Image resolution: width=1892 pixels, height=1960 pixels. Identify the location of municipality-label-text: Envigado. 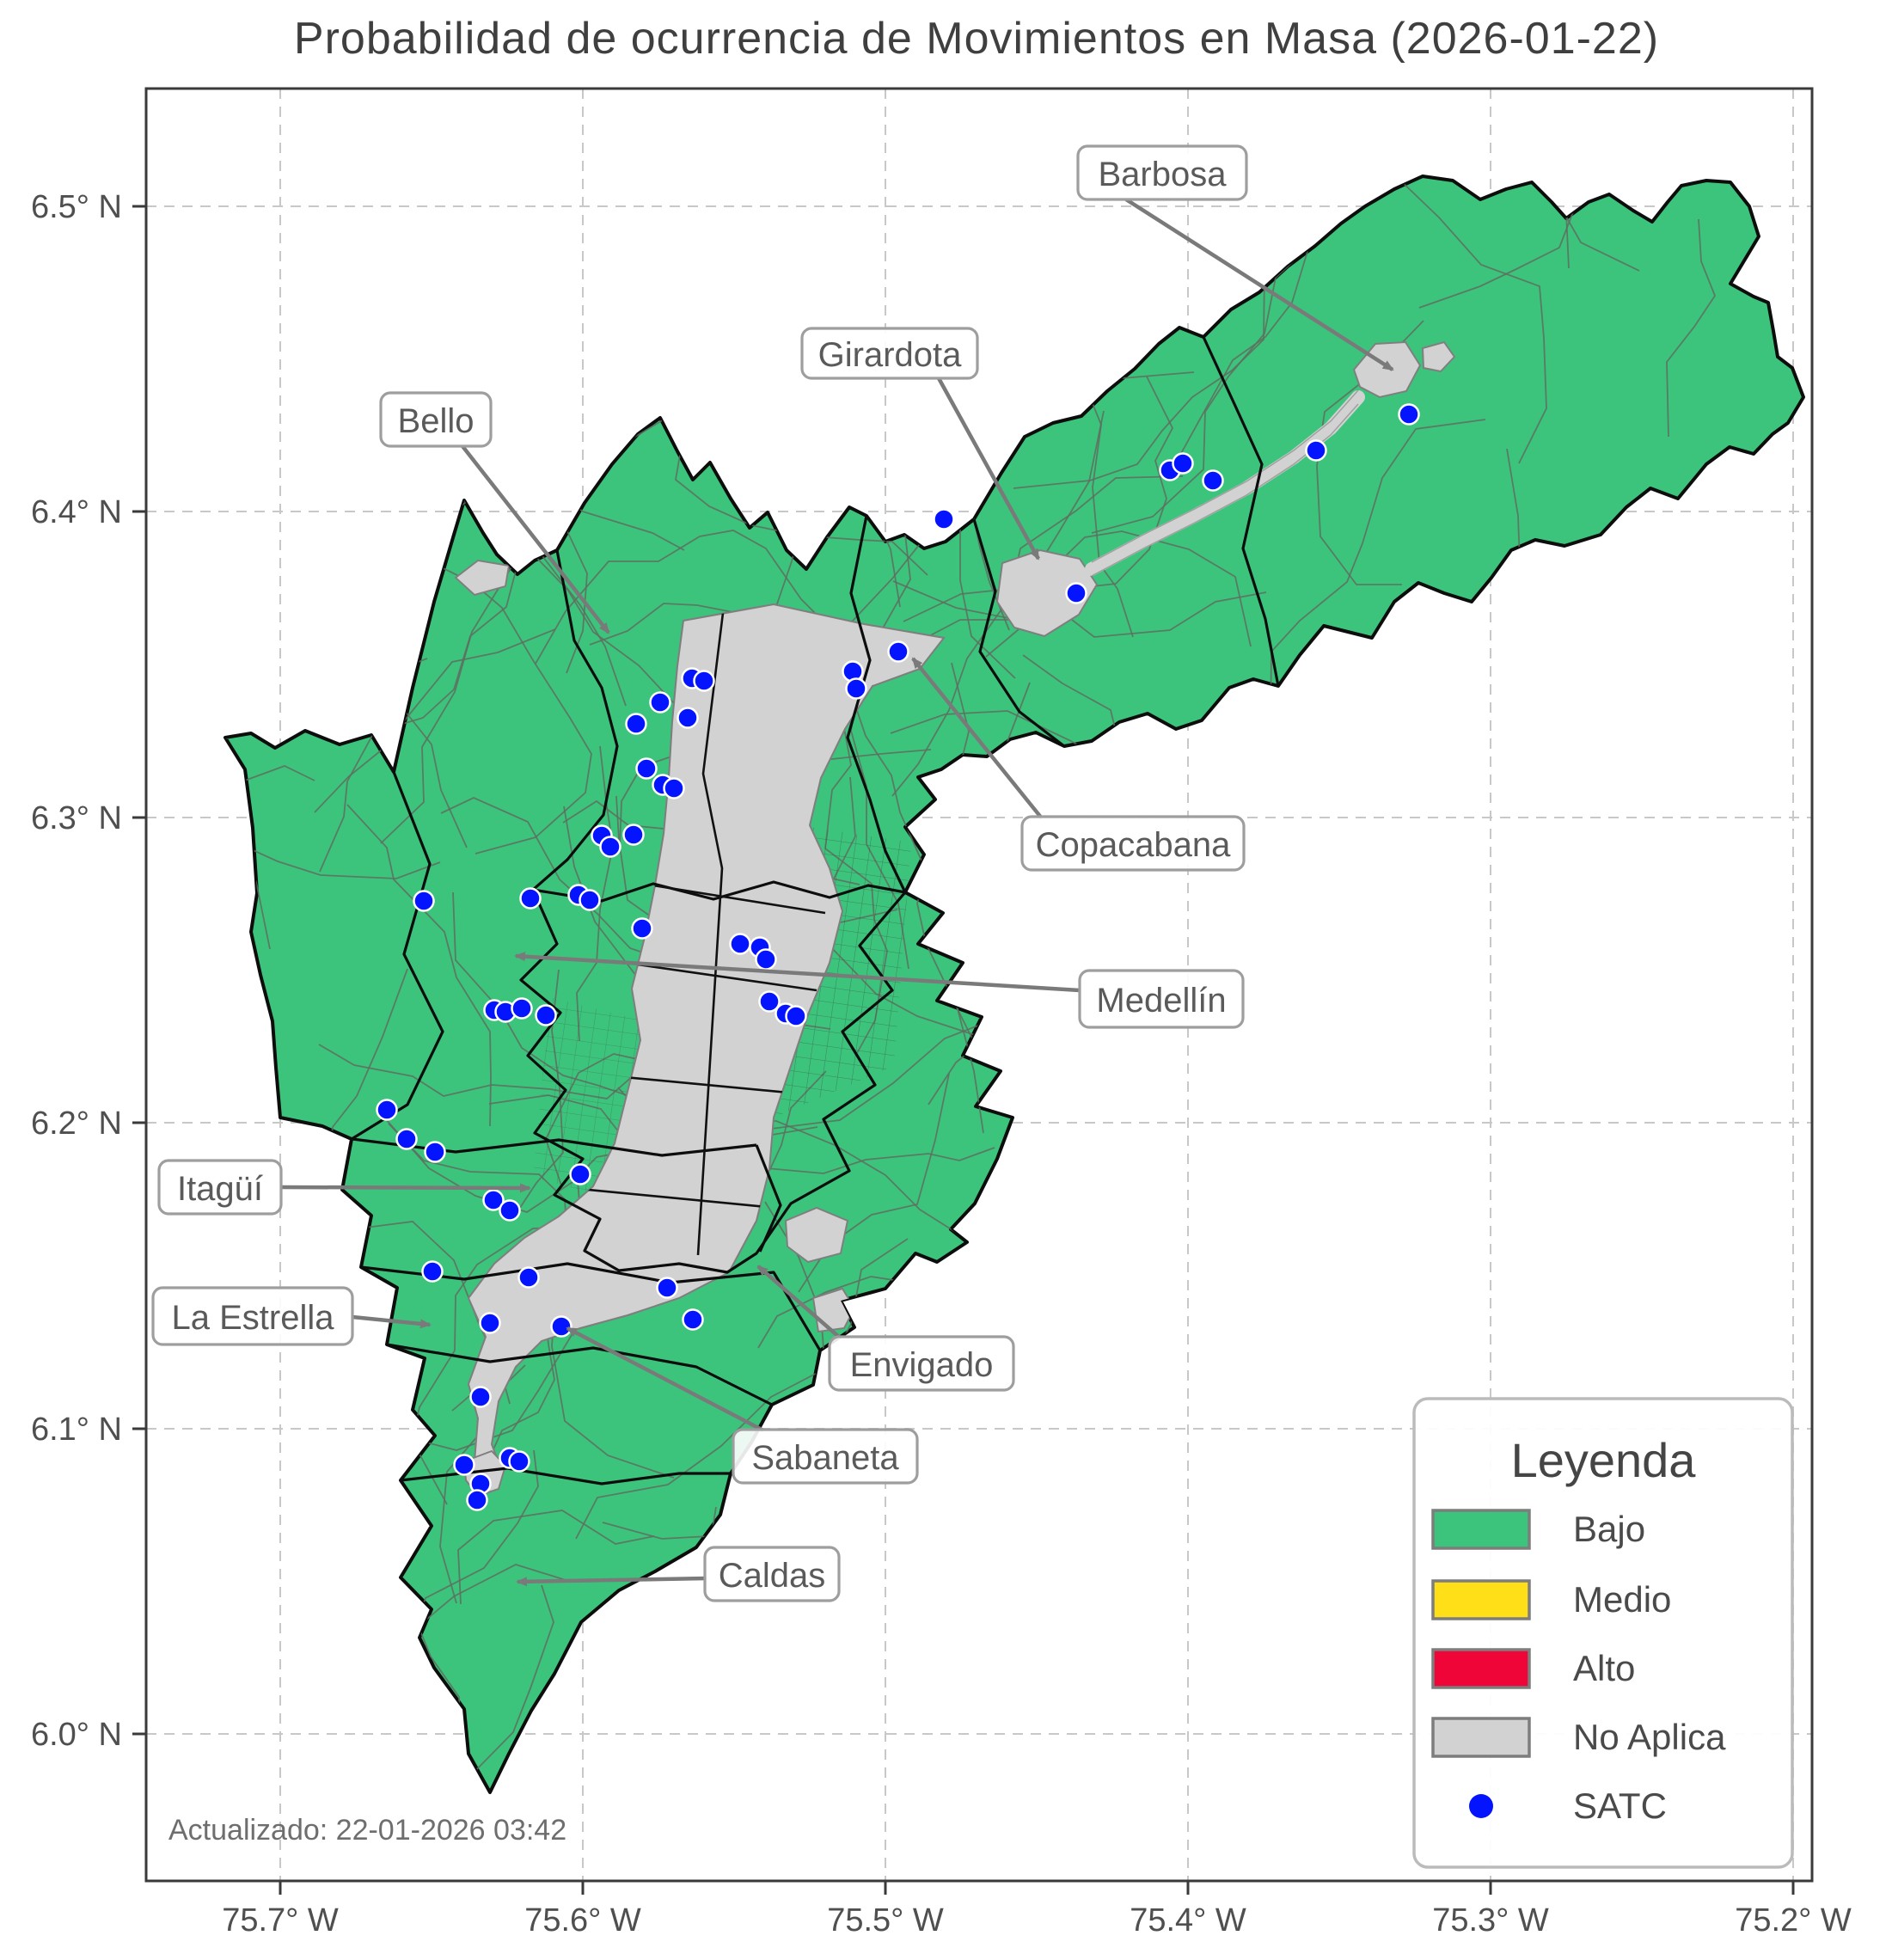
(922, 1365).